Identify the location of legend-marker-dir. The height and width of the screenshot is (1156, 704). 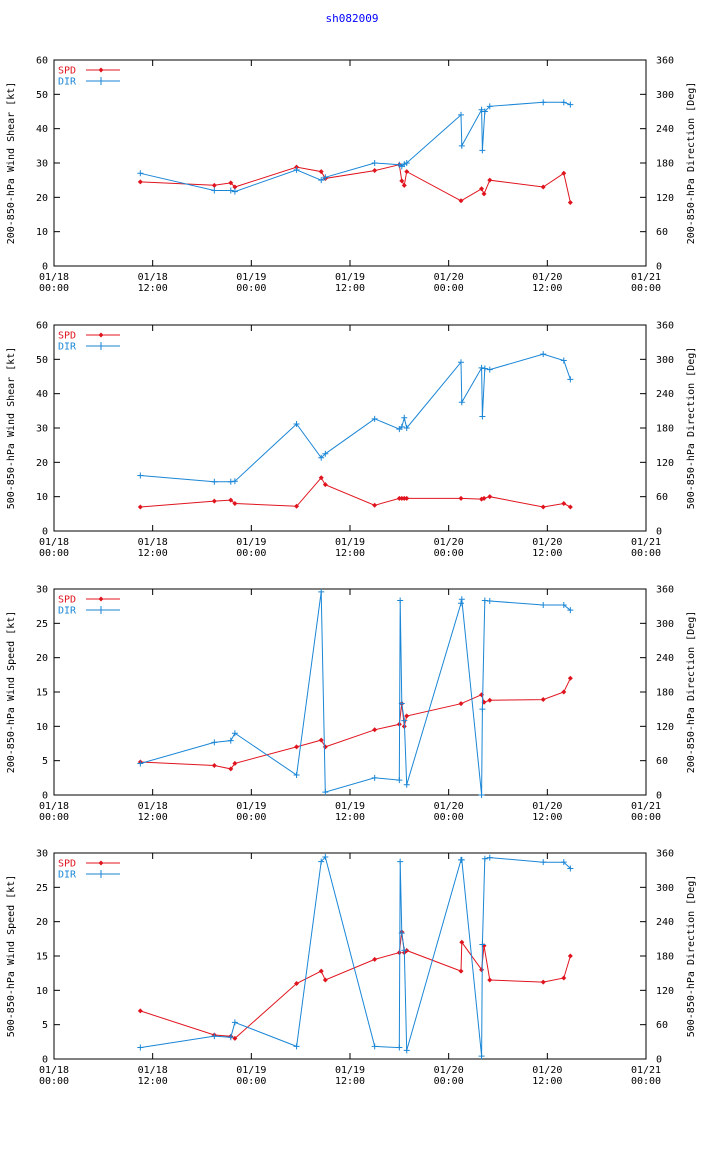
(101, 346).